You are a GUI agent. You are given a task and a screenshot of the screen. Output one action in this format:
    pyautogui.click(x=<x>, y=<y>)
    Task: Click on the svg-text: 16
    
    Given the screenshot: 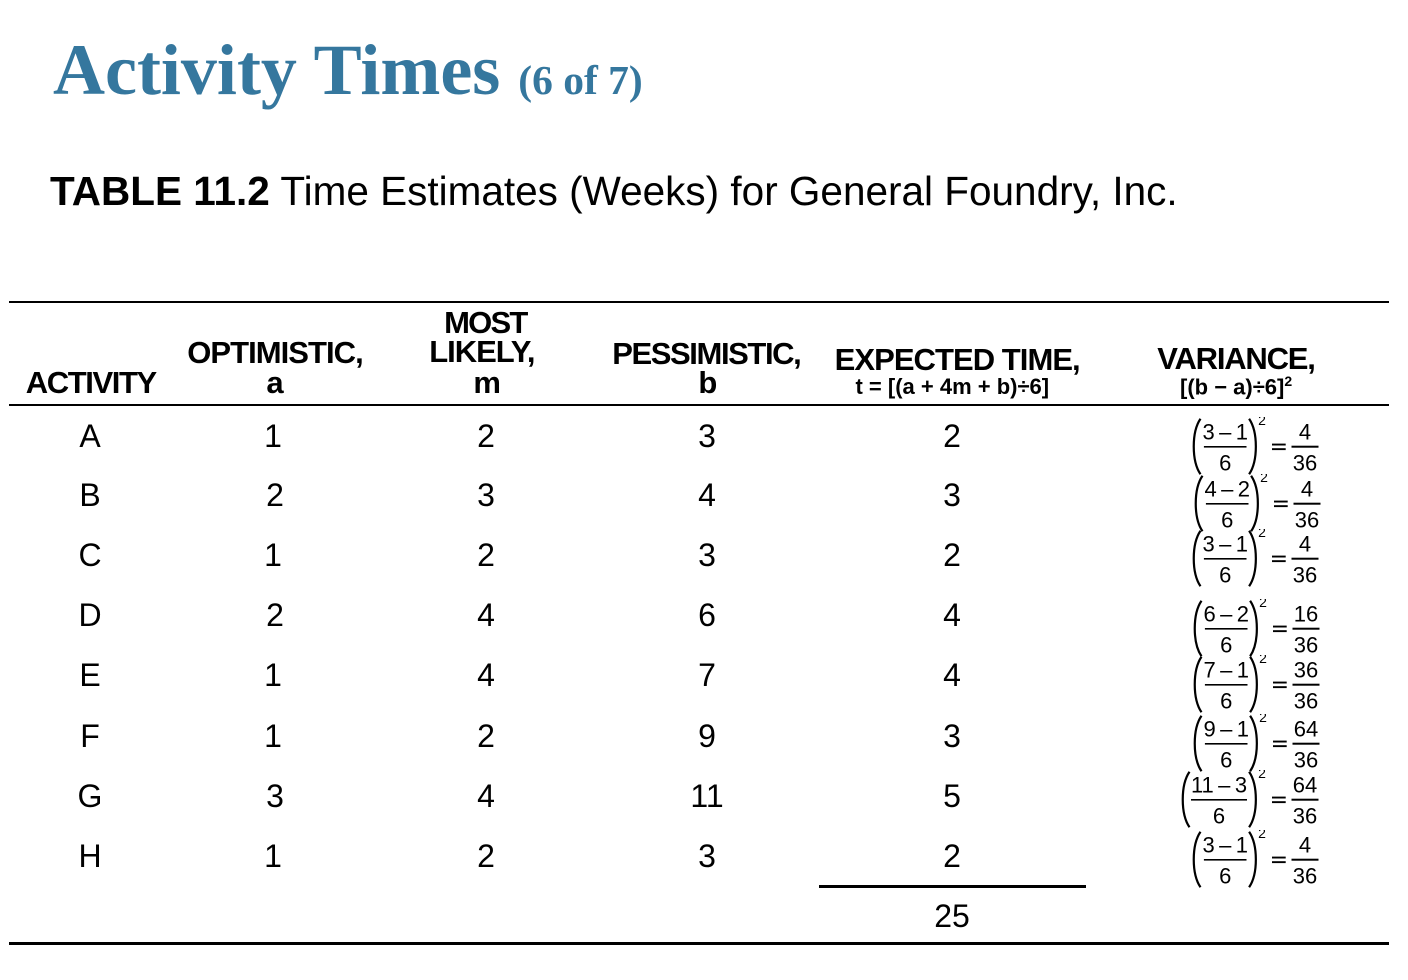 What is the action you would take?
    pyautogui.click(x=1306, y=614)
    